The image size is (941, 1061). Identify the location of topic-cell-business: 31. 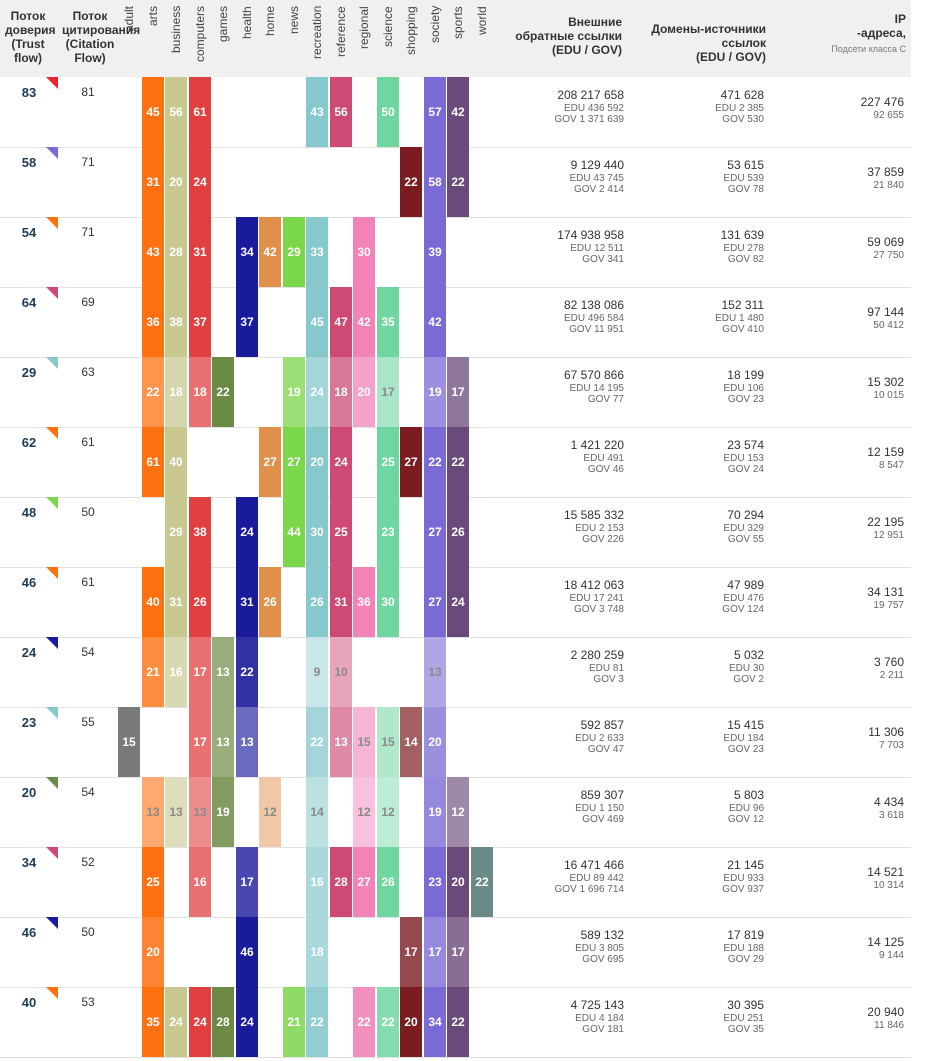
(176, 602).